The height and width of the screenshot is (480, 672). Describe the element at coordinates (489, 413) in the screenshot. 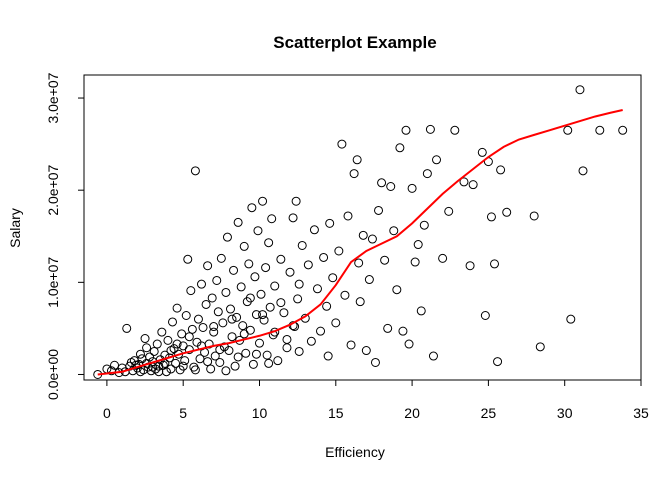

I see `x-tick-label: 25` at that location.